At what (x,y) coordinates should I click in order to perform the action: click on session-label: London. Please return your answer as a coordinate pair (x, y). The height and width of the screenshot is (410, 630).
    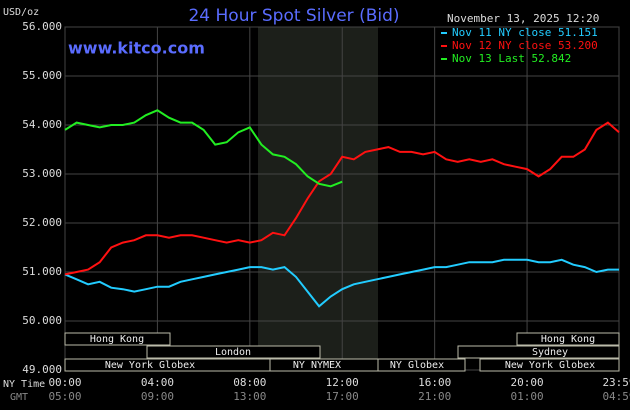
    Looking at the image, I should click on (233, 352).